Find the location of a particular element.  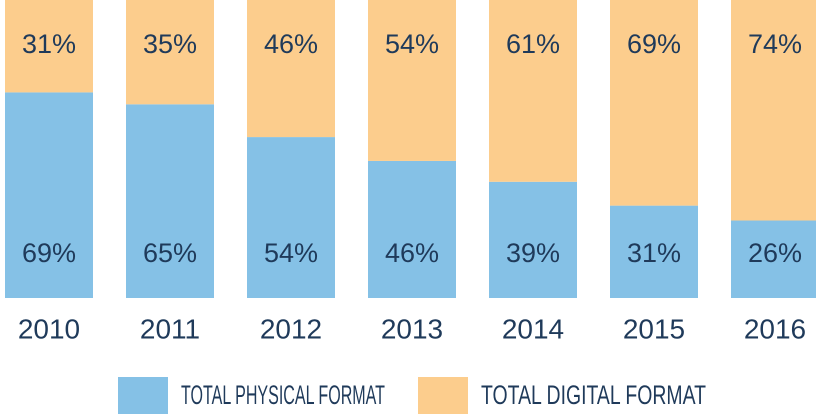

value-label: 35% is located at coordinates (170, 44).